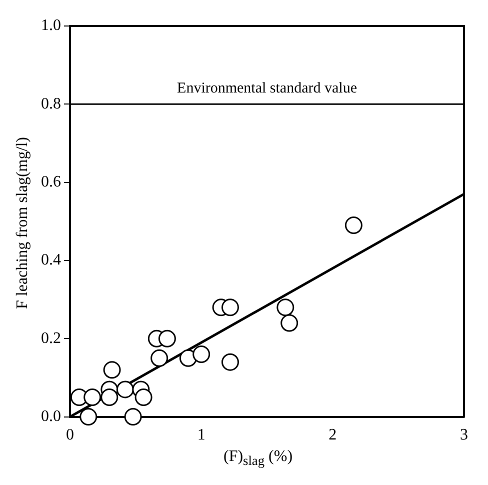 The width and height of the screenshot is (488, 485). What do you see at coordinates (51, 260) in the screenshot?
I see `y-tick-label: 0.4` at bounding box center [51, 260].